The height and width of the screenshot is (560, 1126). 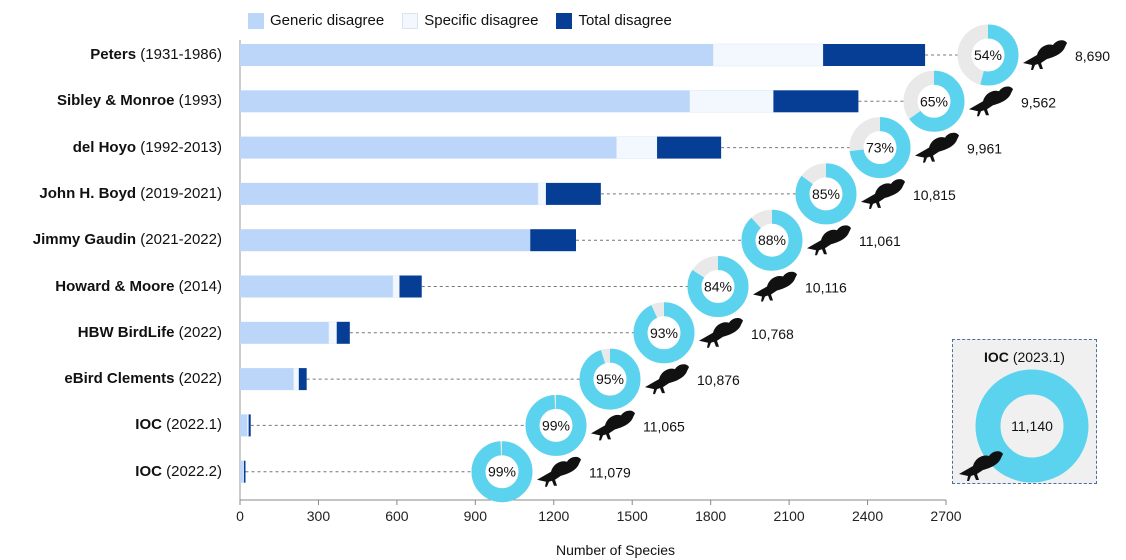 I want to click on legend-item-generic: Generic disagree, so click(x=316, y=20).